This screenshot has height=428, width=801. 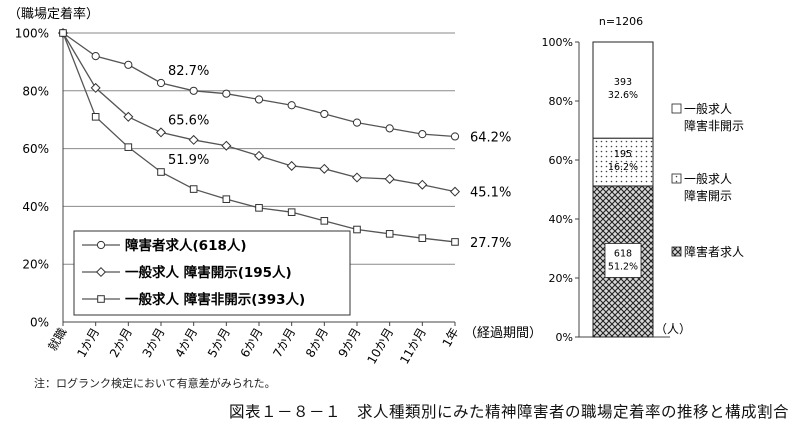 What do you see at coordinates (154, 343) in the screenshot?
I see `x-tick-label: 3か月` at bounding box center [154, 343].